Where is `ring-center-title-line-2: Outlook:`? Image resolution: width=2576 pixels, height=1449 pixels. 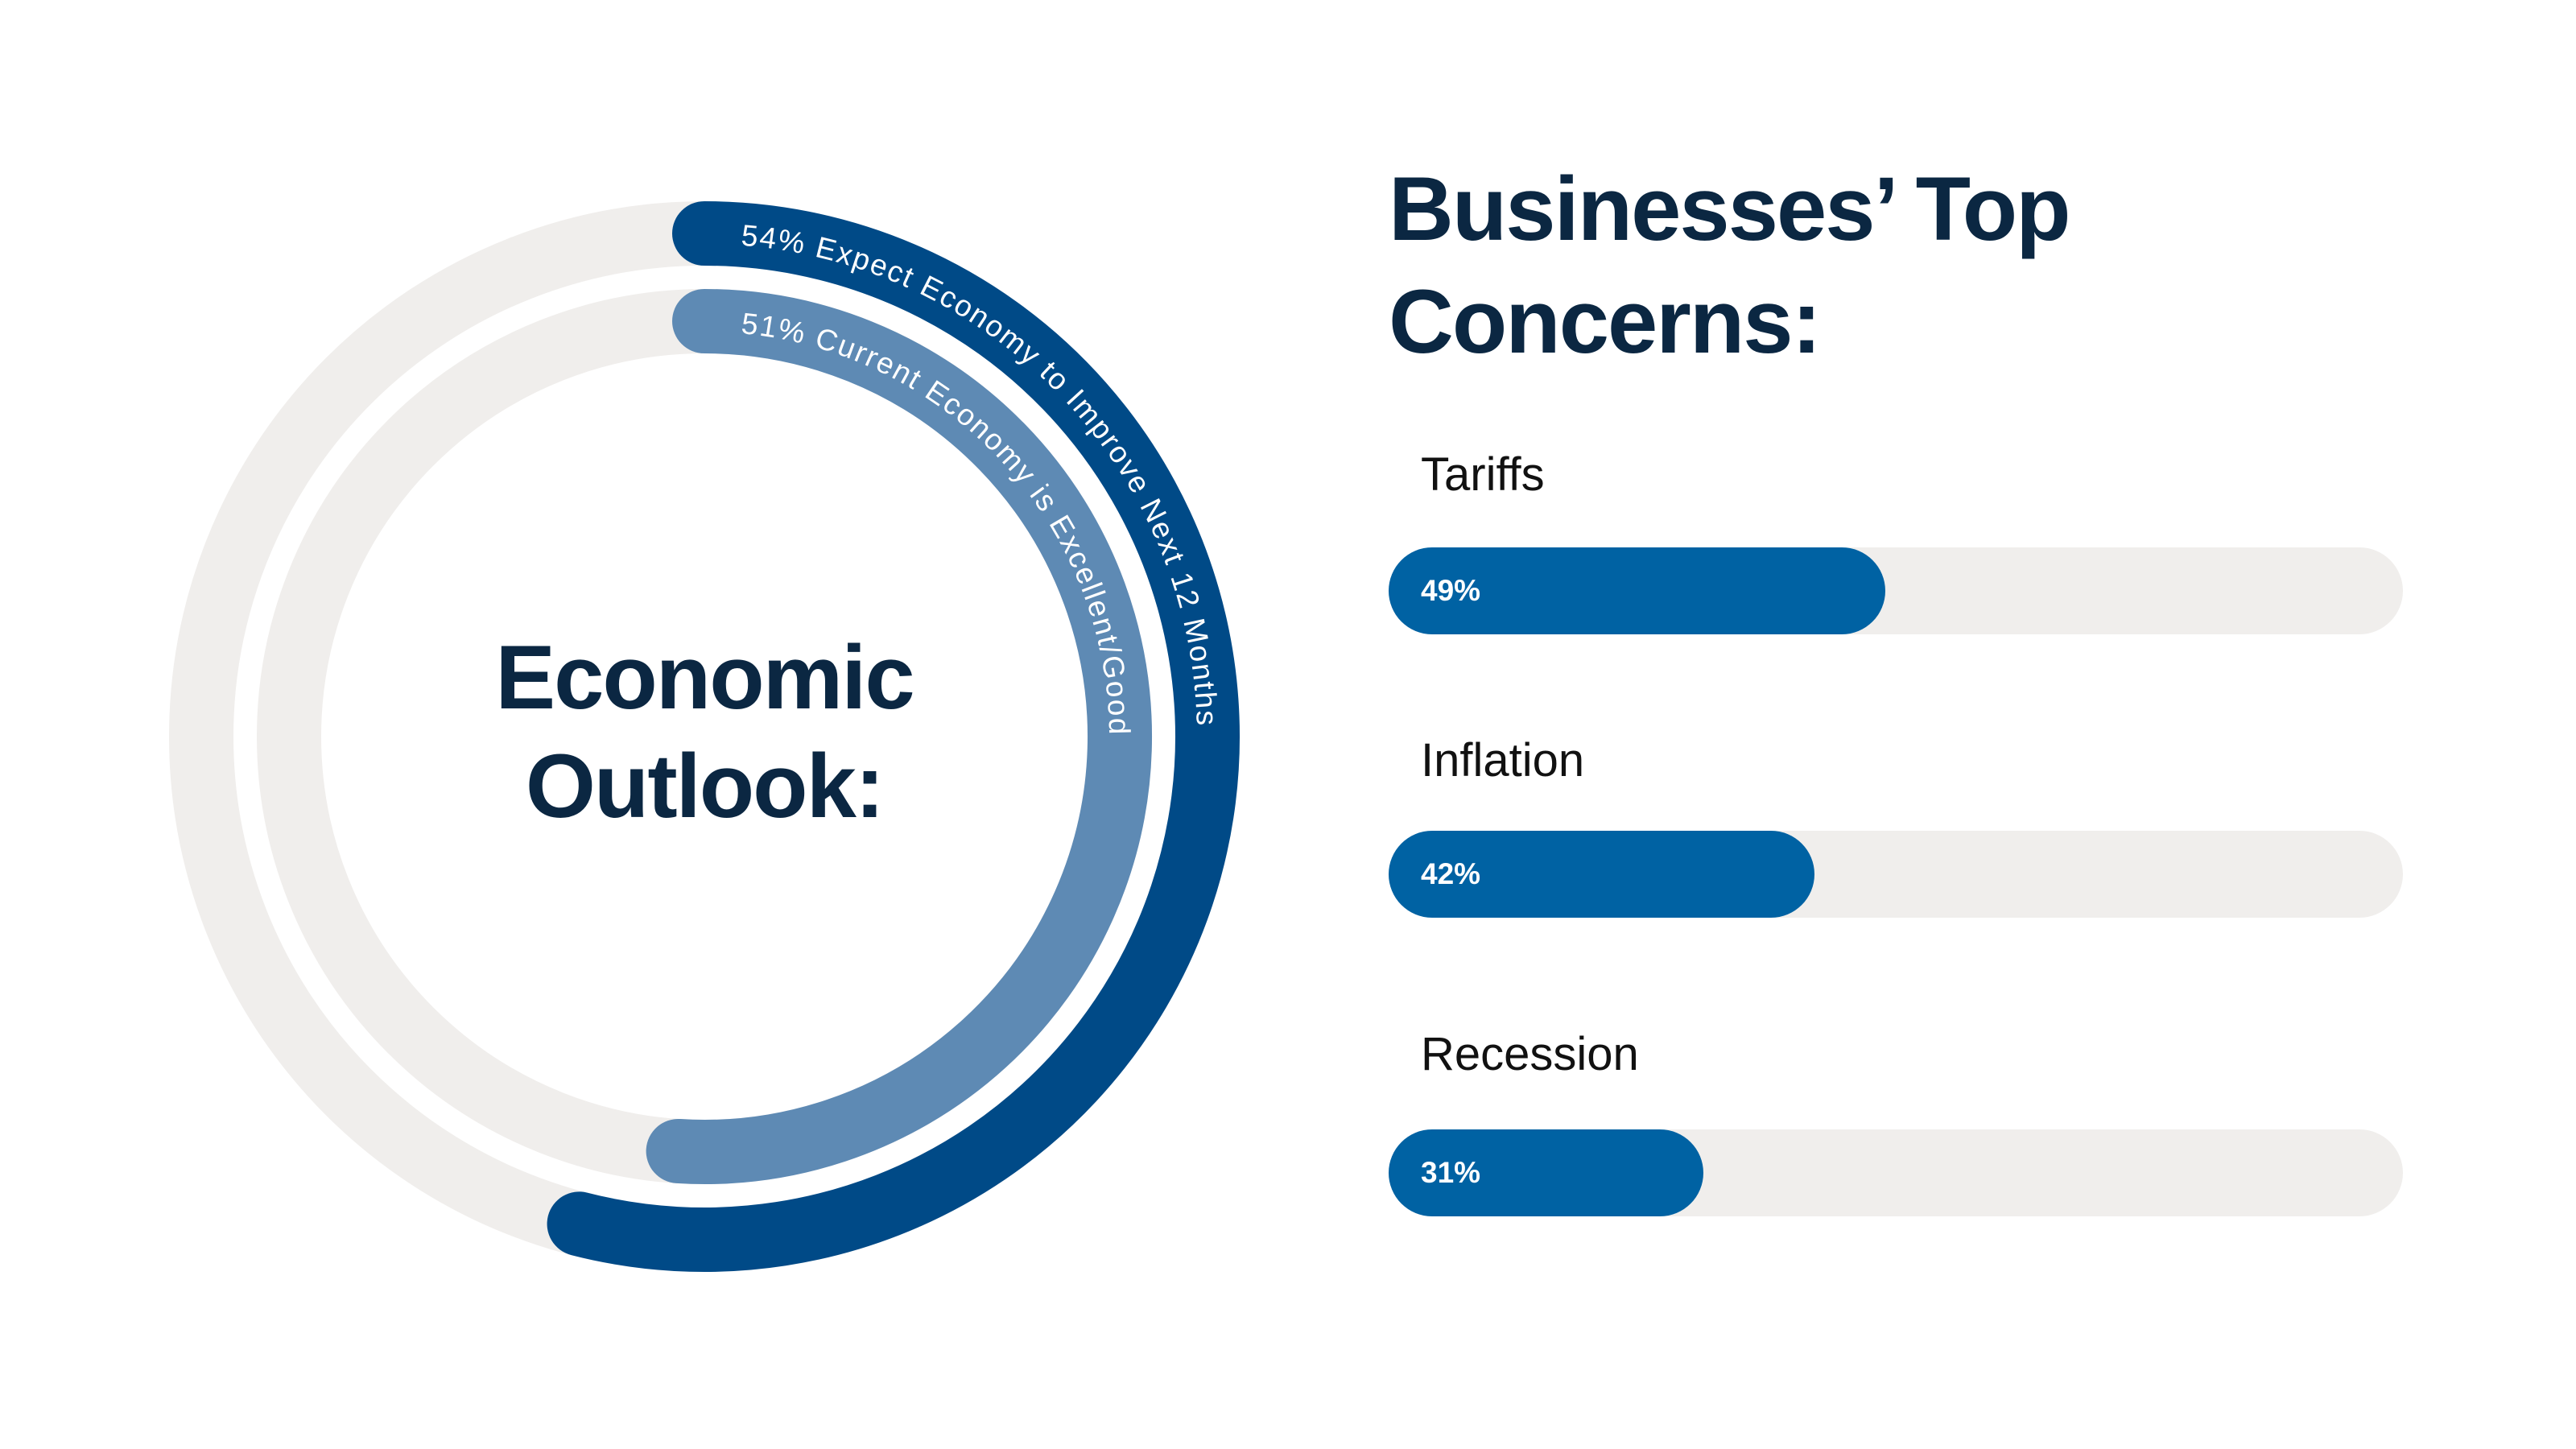
ring-center-title-line-2: Outlook: is located at coordinates (704, 786).